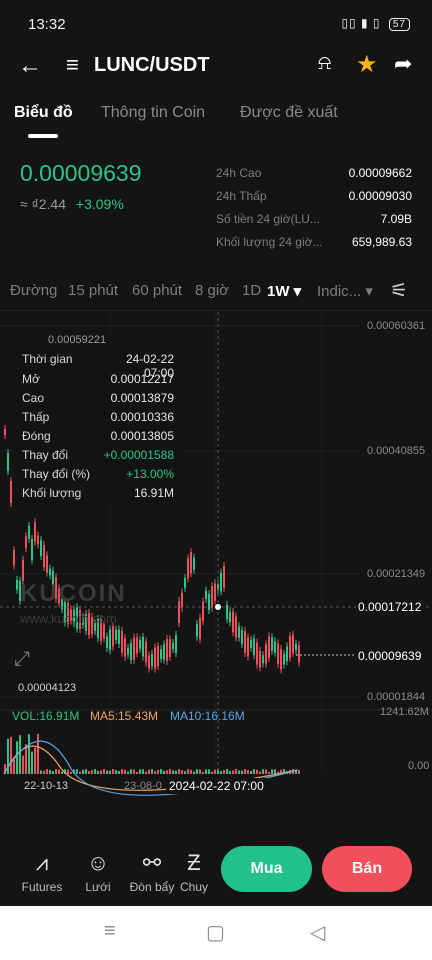 The height and width of the screenshot is (960, 432). I want to click on price-sub: ≈ ₫2.44 +3.09%, so click(72, 204).